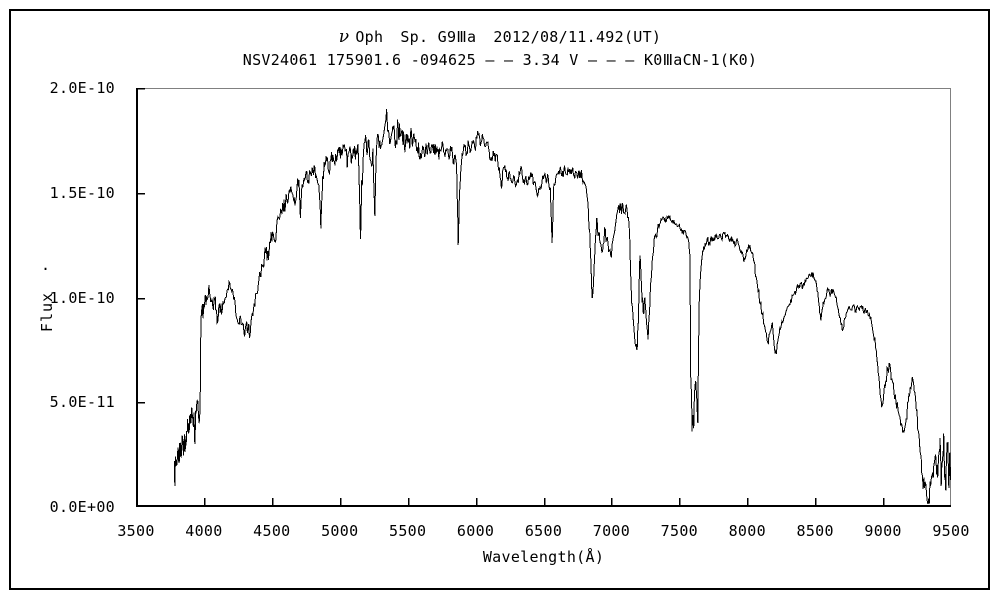 Image resolution: width=1000 pixels, height=600 pixels. Describe the element at coordinates (543, 557) in the screenshot. I see `x-axis-title: Wavelength(Å)` at that location.